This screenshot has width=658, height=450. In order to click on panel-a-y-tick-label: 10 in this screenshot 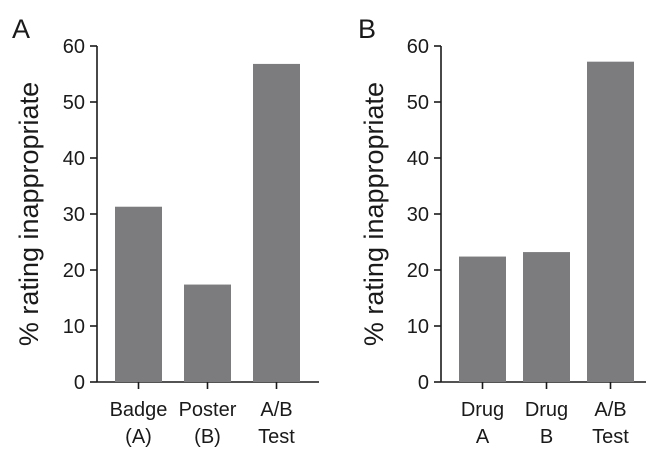, I will do `click(74, 327)`.